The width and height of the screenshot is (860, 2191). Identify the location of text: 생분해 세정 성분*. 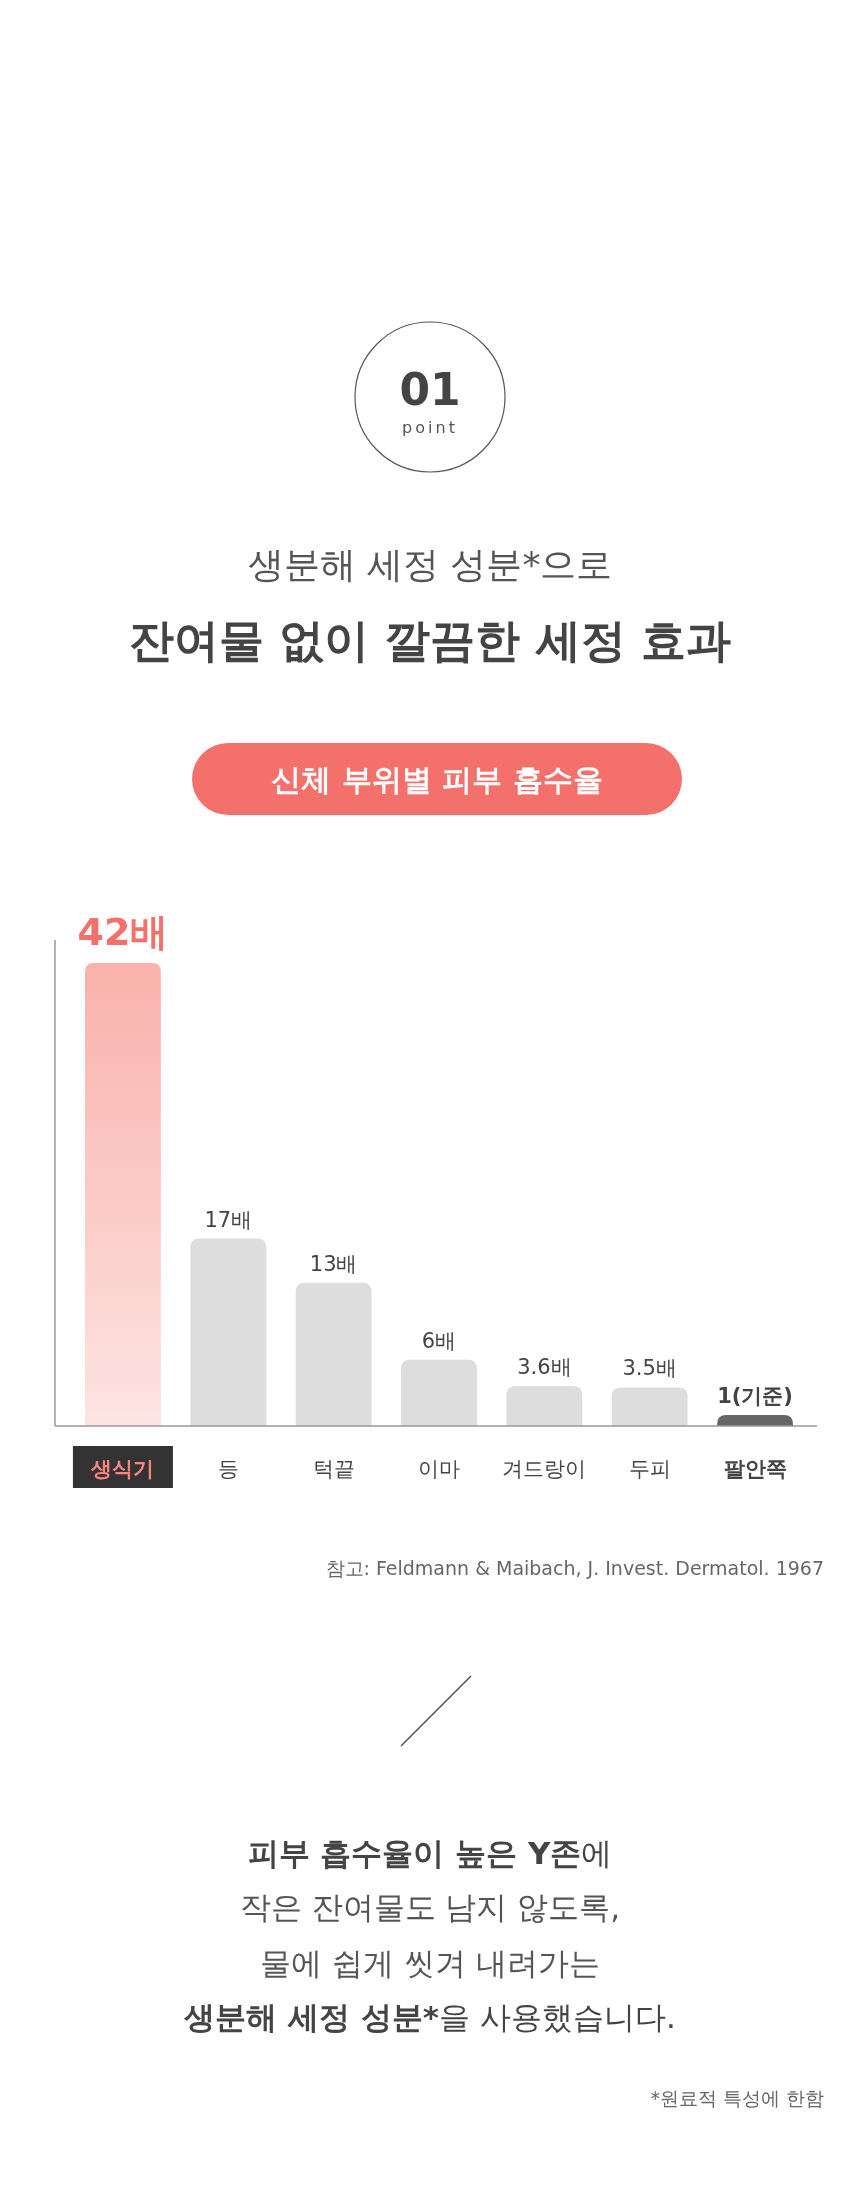
(311, 2017).